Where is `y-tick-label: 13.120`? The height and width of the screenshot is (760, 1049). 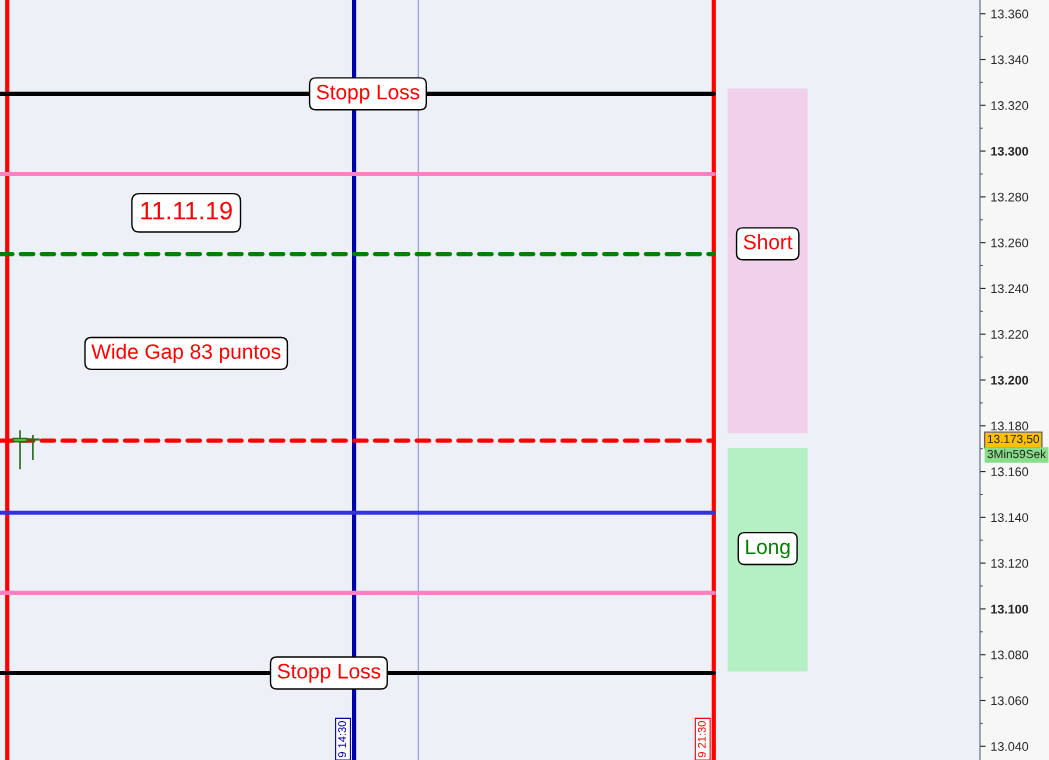
y-tick-label: 13.120 is located at coordinates (1010, 563).